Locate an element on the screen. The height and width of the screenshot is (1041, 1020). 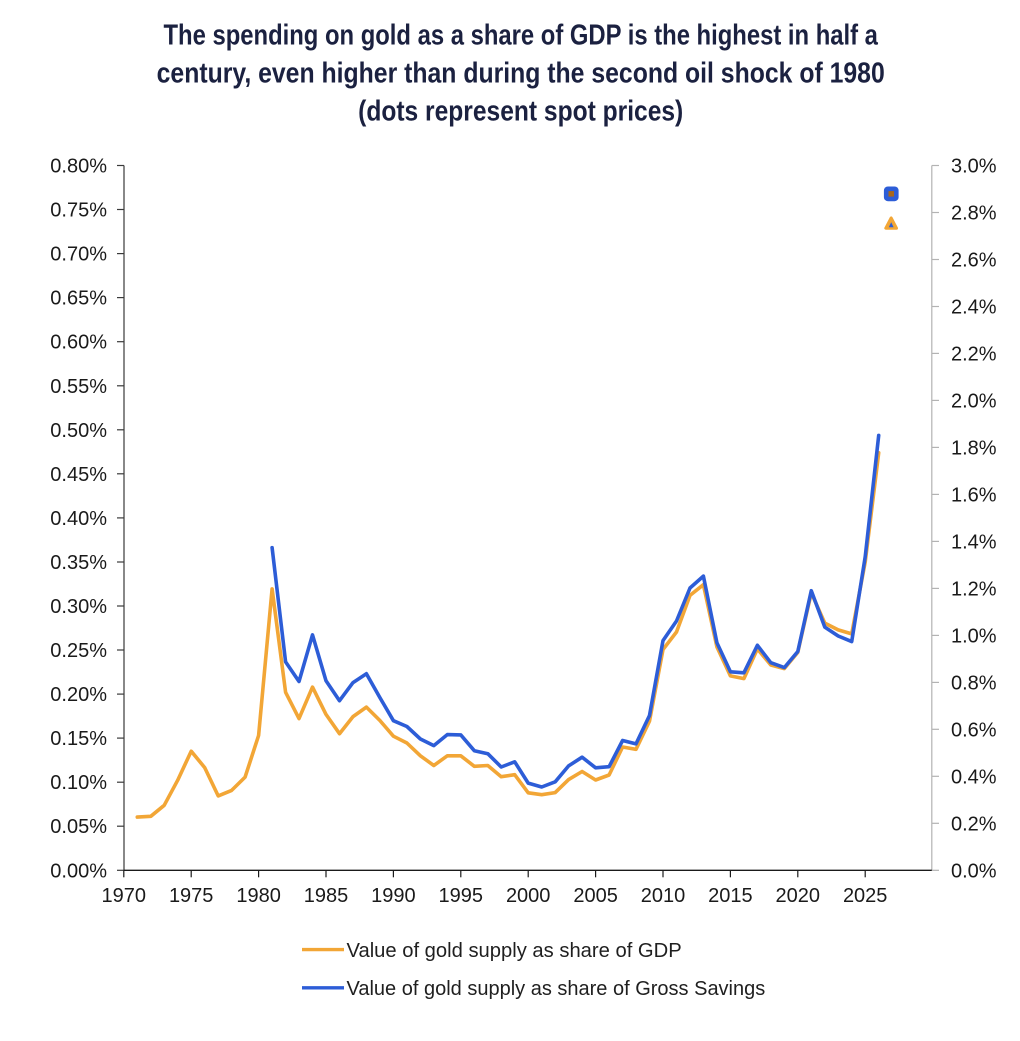
svg-text: 0.0% is located at coordinates (974, 871).